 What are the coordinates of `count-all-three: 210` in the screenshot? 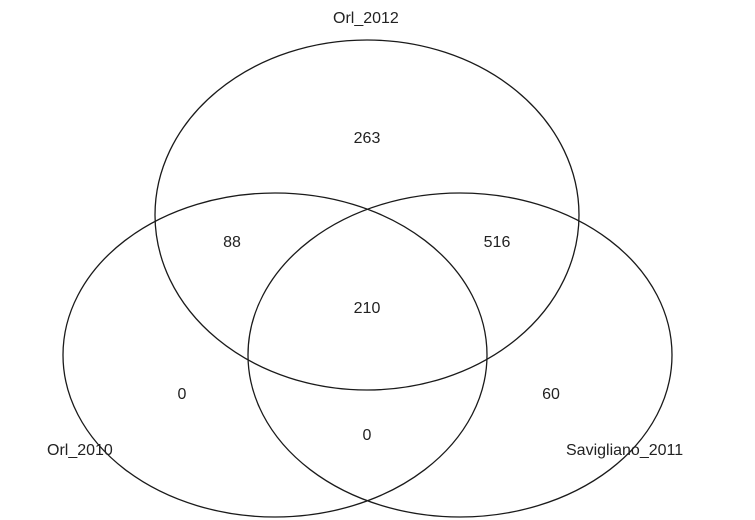 It's located at (367, 308).